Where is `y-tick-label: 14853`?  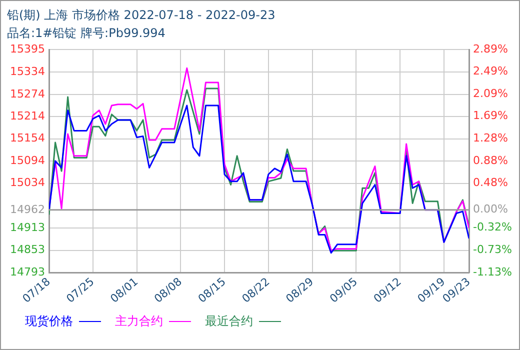
y-tick-label: 14853 is located at coordinates (27, 249).